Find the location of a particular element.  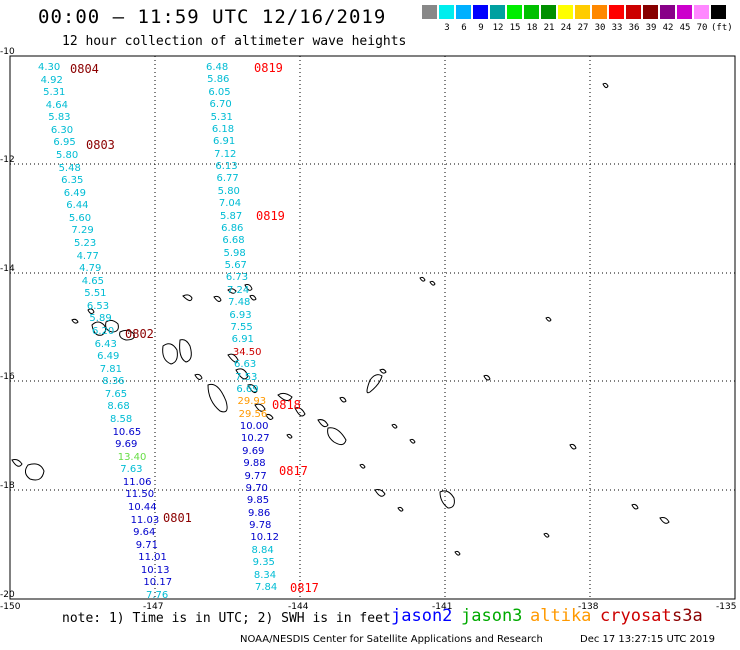

pass-time-label: 0802 is located at coordinates (139, 334).